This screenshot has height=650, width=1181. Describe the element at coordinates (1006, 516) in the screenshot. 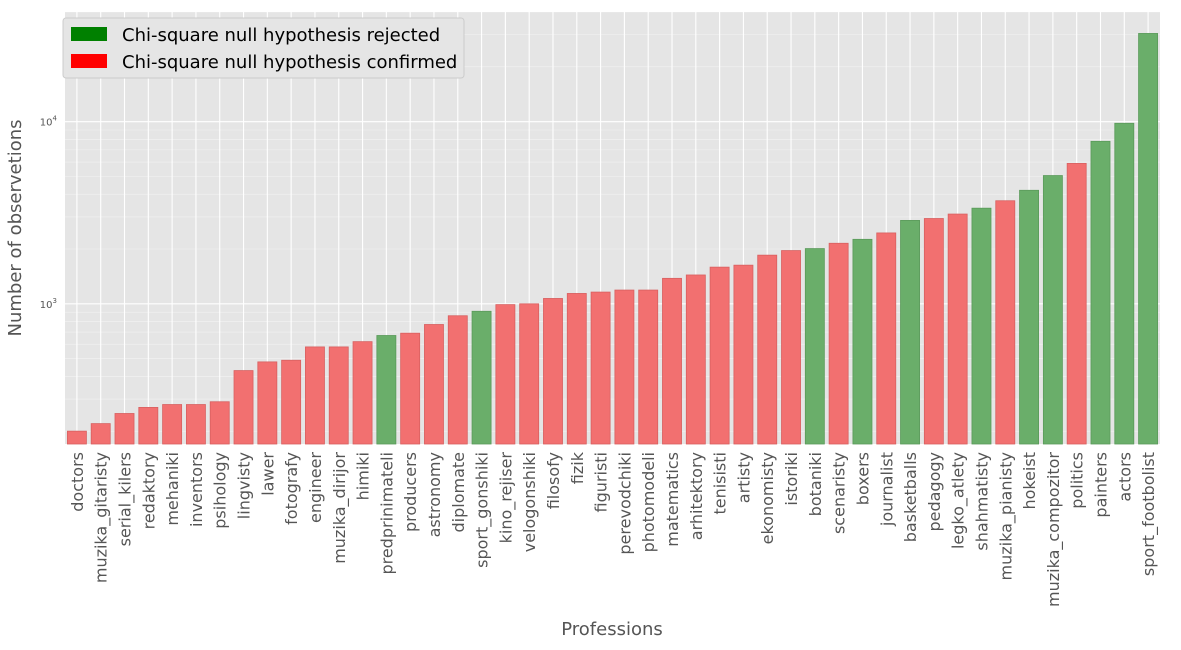

I see `x-tick-label: muzika_pianisty` at that location.